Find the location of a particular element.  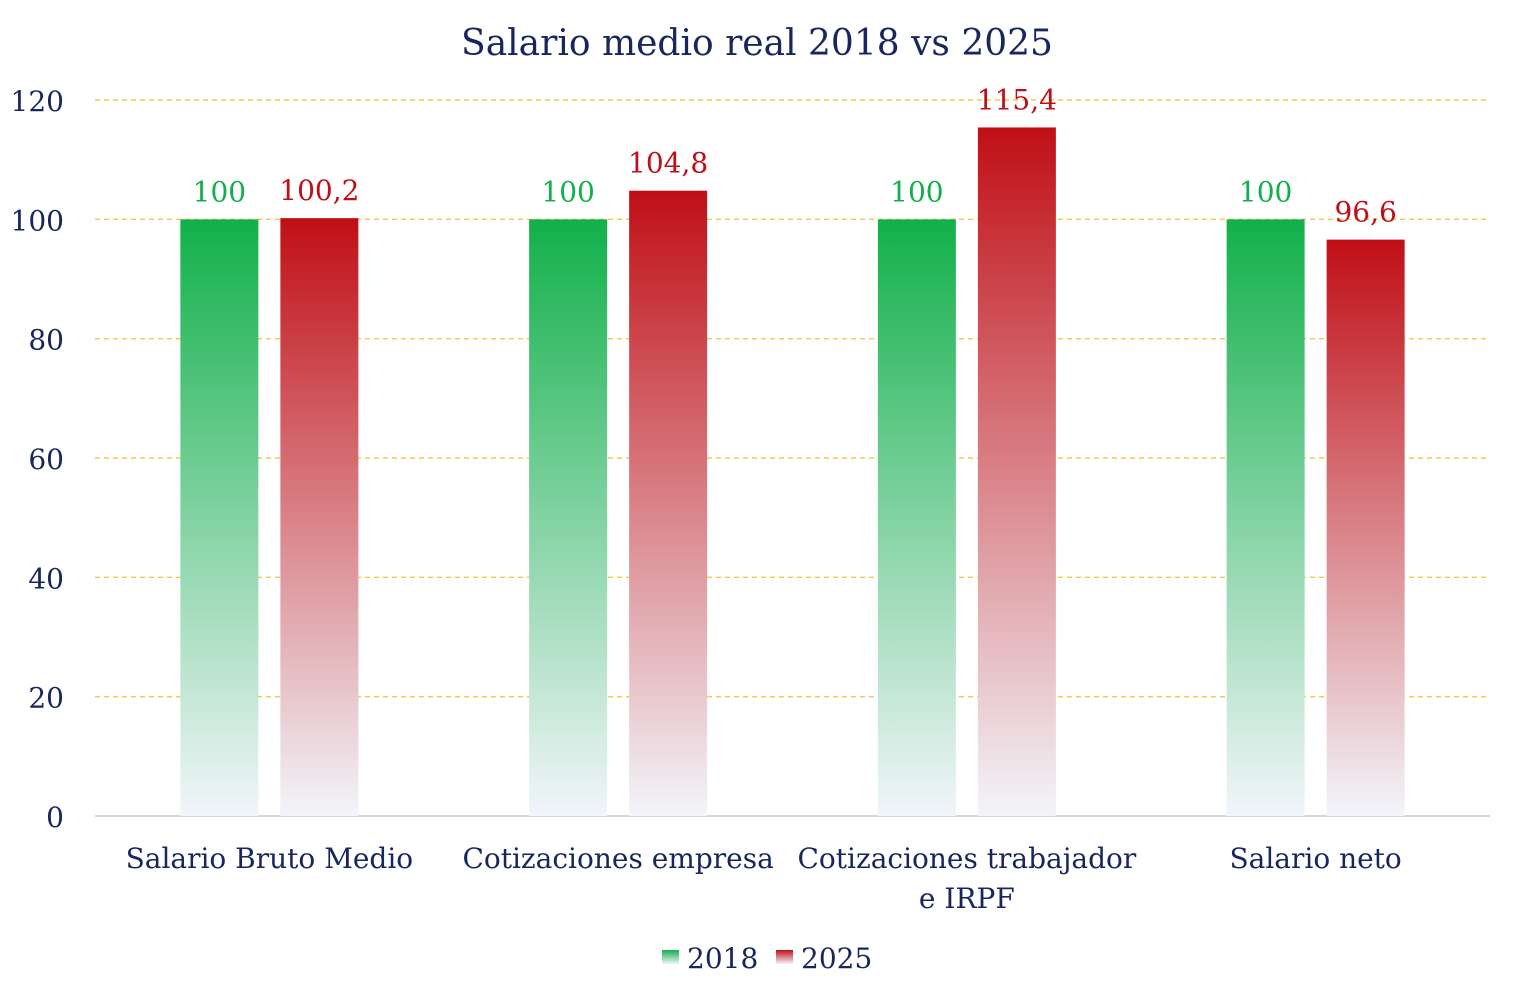

data-label-2025-1: 104,8 is located at coordinates (668, 163).